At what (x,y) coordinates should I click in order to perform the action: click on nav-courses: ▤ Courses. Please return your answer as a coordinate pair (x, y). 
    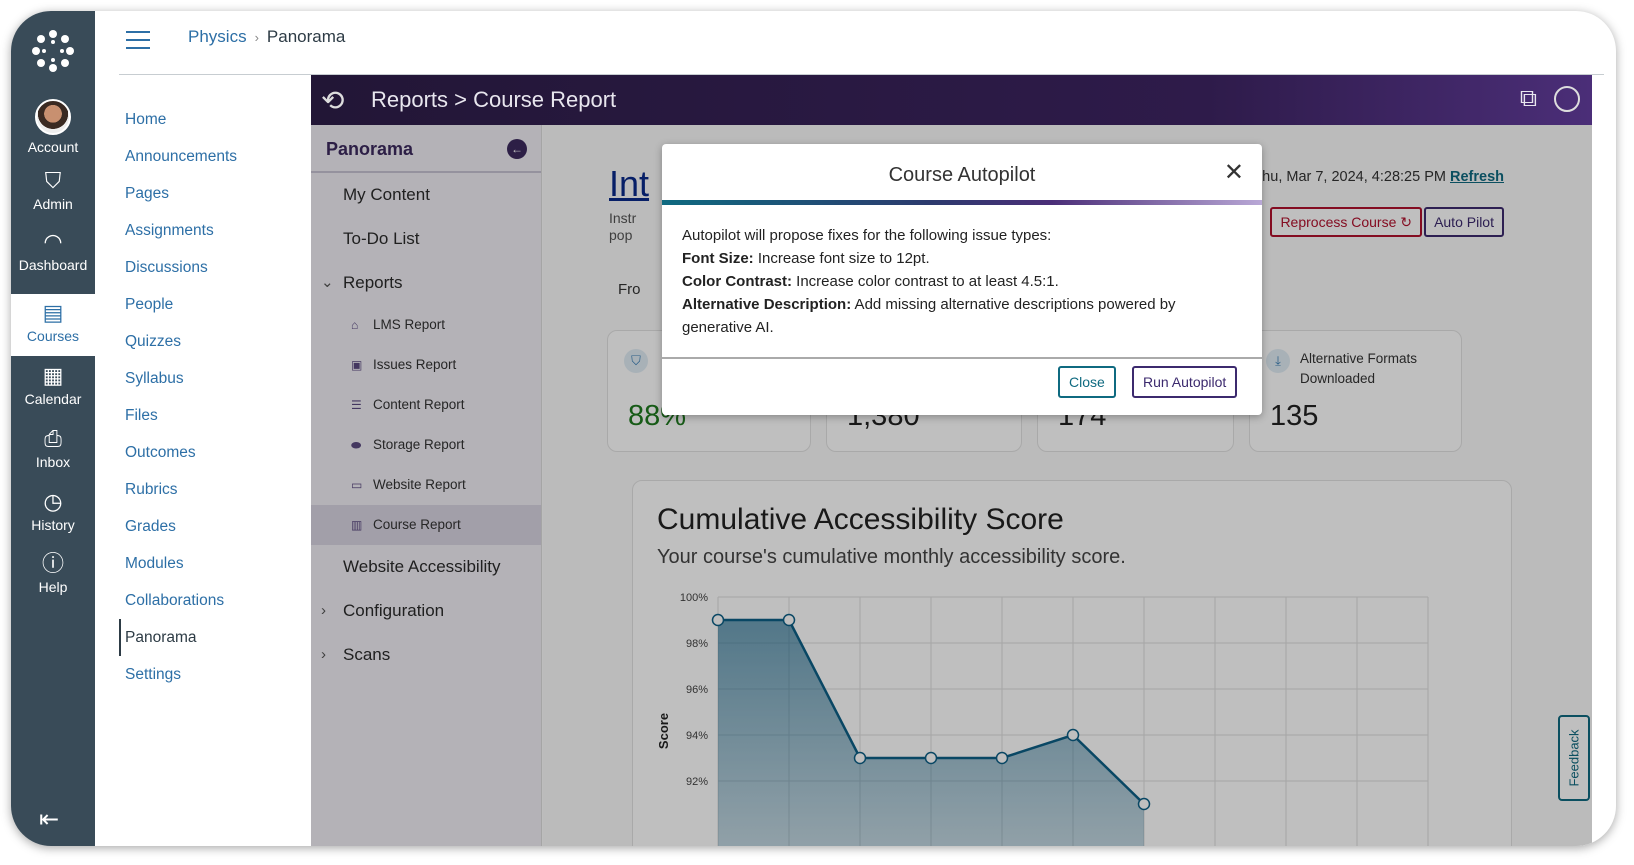
    Looking at the image, I should click on (53, 325).